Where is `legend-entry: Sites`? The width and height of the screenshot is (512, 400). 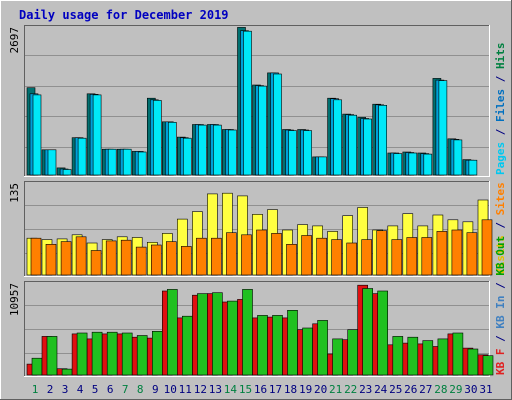 legend-entry: Sites is located at coordinates (500, 198).